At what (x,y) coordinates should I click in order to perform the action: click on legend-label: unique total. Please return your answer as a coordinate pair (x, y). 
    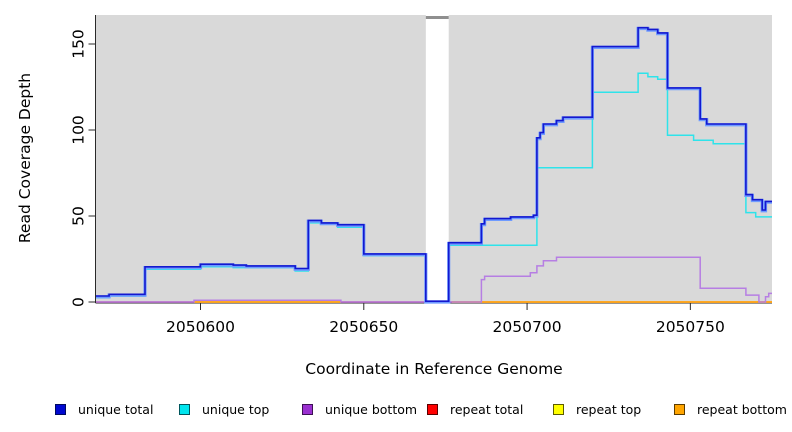
    Looking at the image, I should click on (116, 409).